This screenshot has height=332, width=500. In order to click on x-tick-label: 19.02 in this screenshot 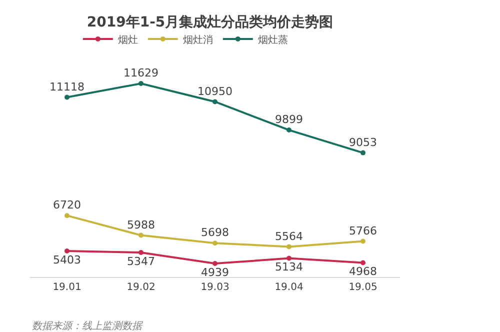, I will do `click(141, 287)`.